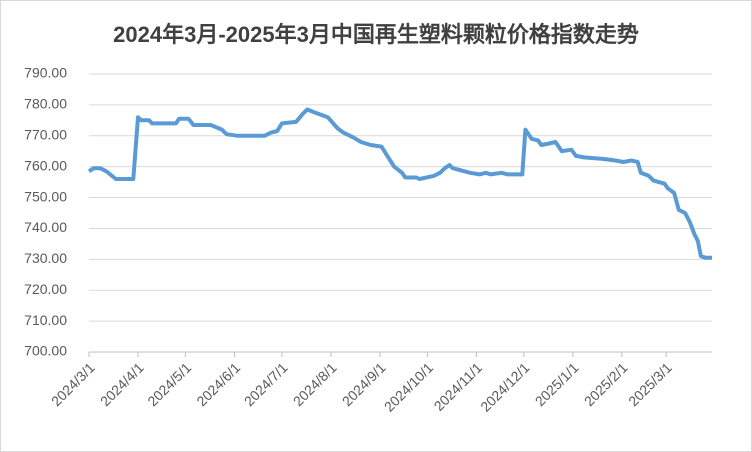 The height and width of the screenshot is (452, 752). Describe the element at coordinates (45, 227) in the screenshot. I see `y-tick-label: 740.00` at that location.